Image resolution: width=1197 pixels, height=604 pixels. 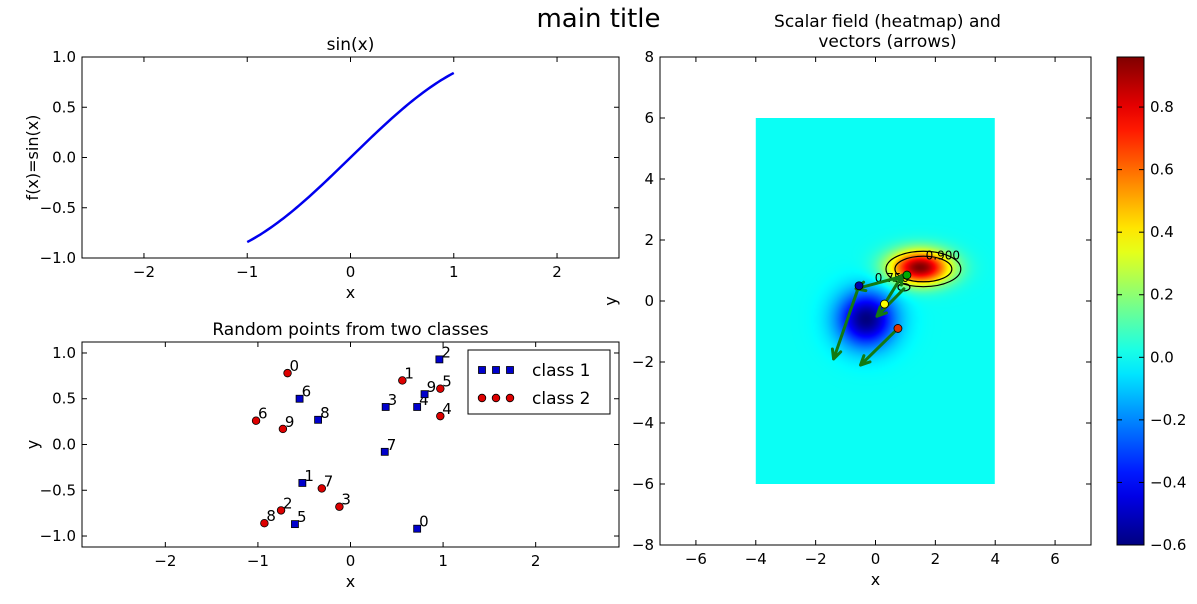 I want to click on y-tick-label: 1.0, so click(x=64, y=353).